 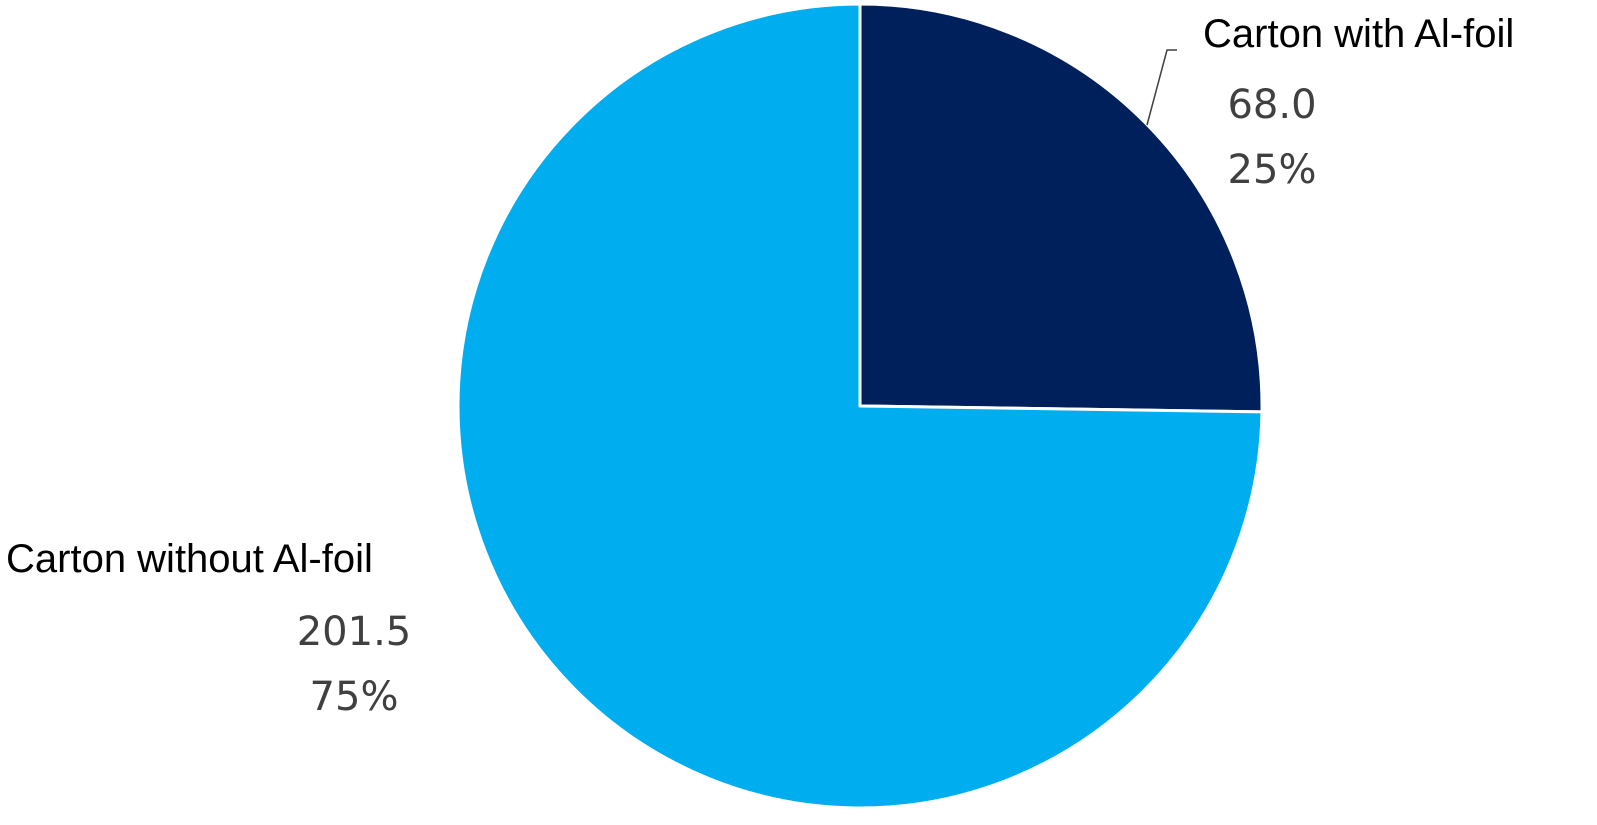 I want to click on slice-percent-carton-with-al-foil: 25%, so click(x=1272, y=170).